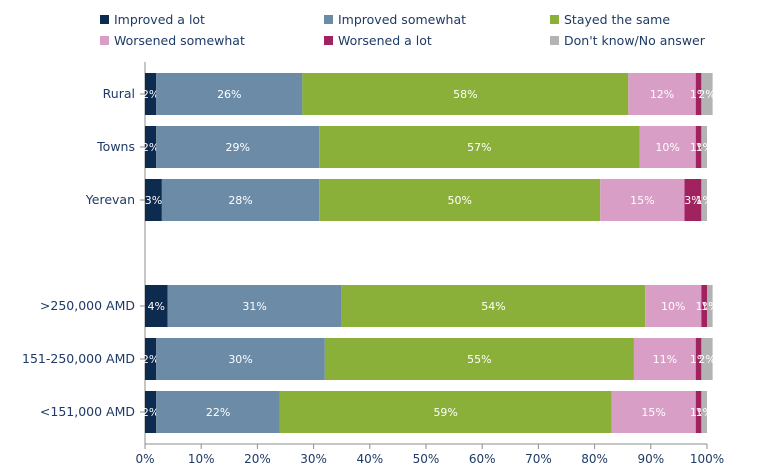 This screenshot has height=474, width=768. What do you see at coordinates (426, 459) in the screenshot?
I see `x-tick-label: 50%` at bounding box center [426, 459].